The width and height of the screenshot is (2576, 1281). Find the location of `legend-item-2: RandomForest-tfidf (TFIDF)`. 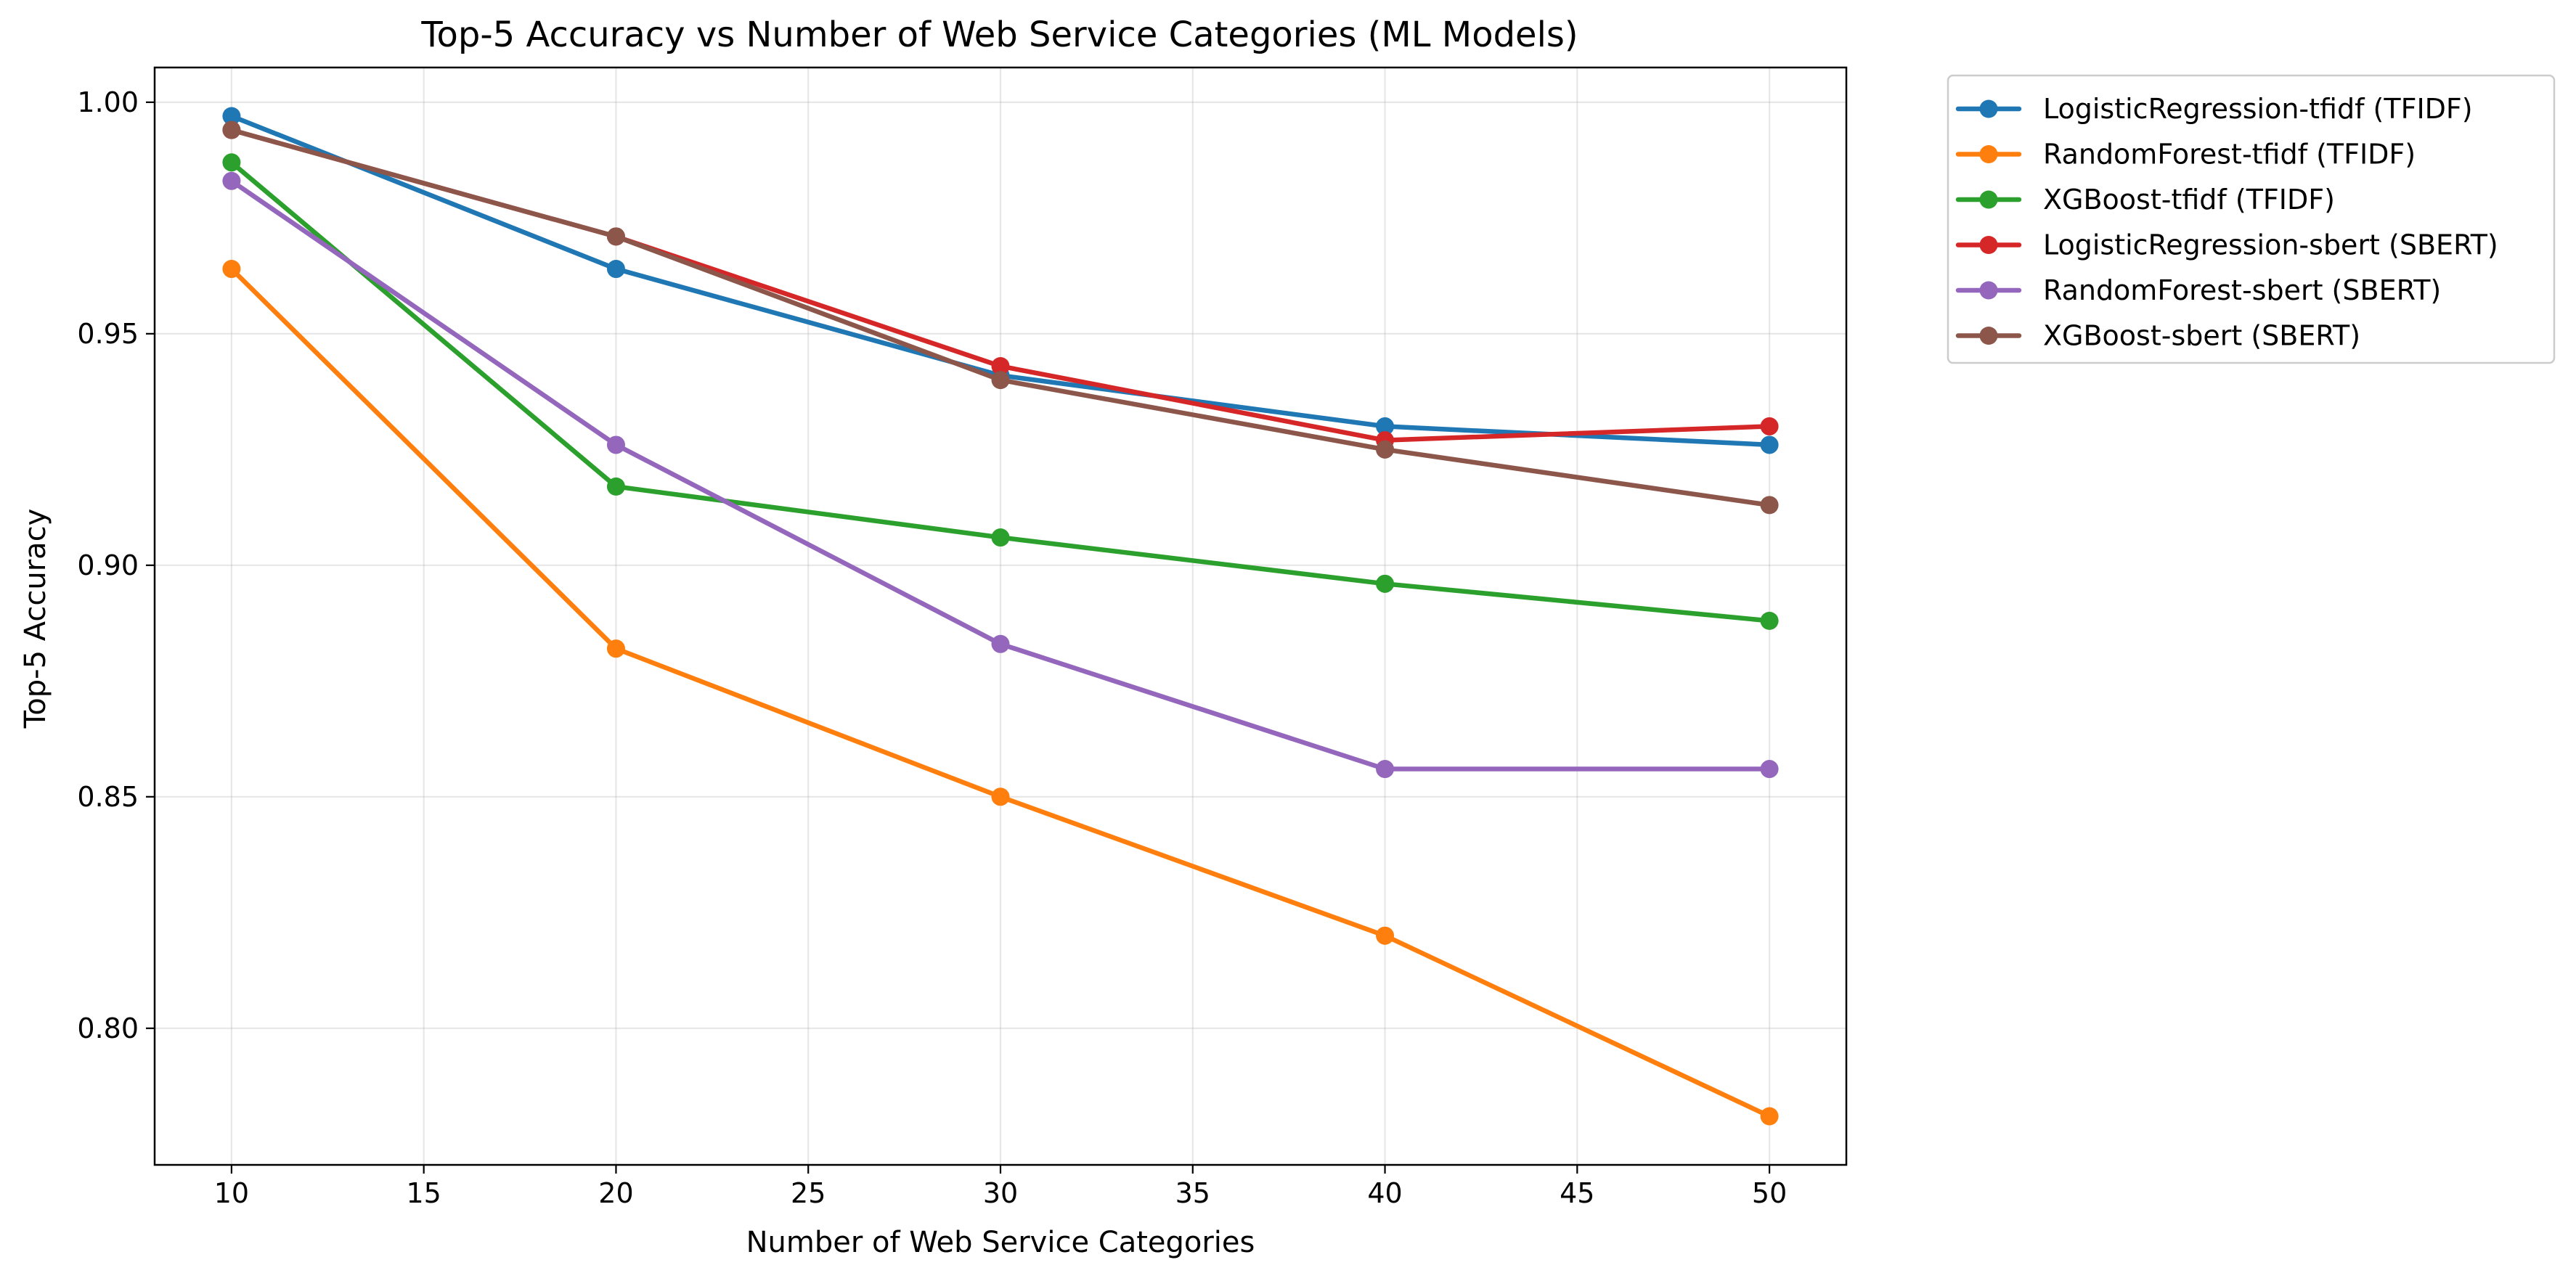

legend-item-2: RandomForest-tfidf (TFIDF) is located at coordinates (2185, 155).